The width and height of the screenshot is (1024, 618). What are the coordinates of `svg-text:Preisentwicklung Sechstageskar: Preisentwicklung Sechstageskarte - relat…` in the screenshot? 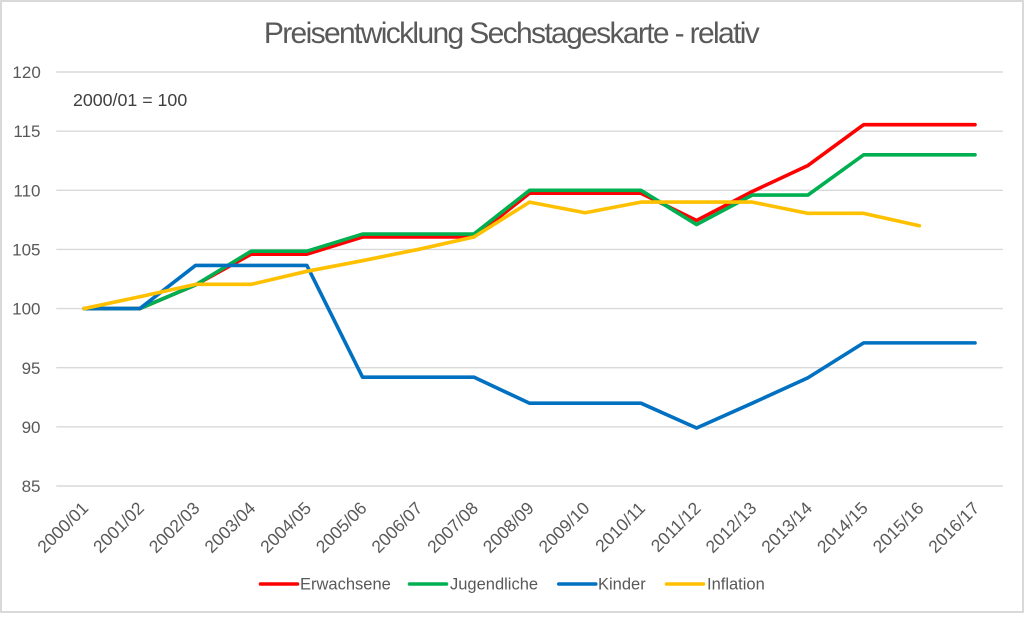 It's located at (512, 33).